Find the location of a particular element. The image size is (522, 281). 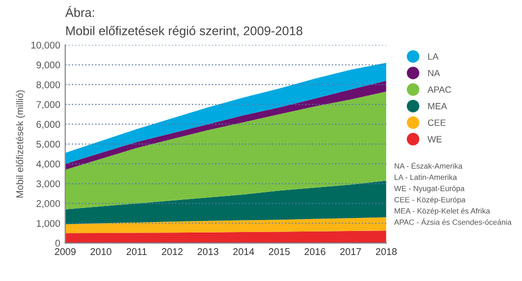

y-tick-label: 10,000 is located at coordinates (45, 46).